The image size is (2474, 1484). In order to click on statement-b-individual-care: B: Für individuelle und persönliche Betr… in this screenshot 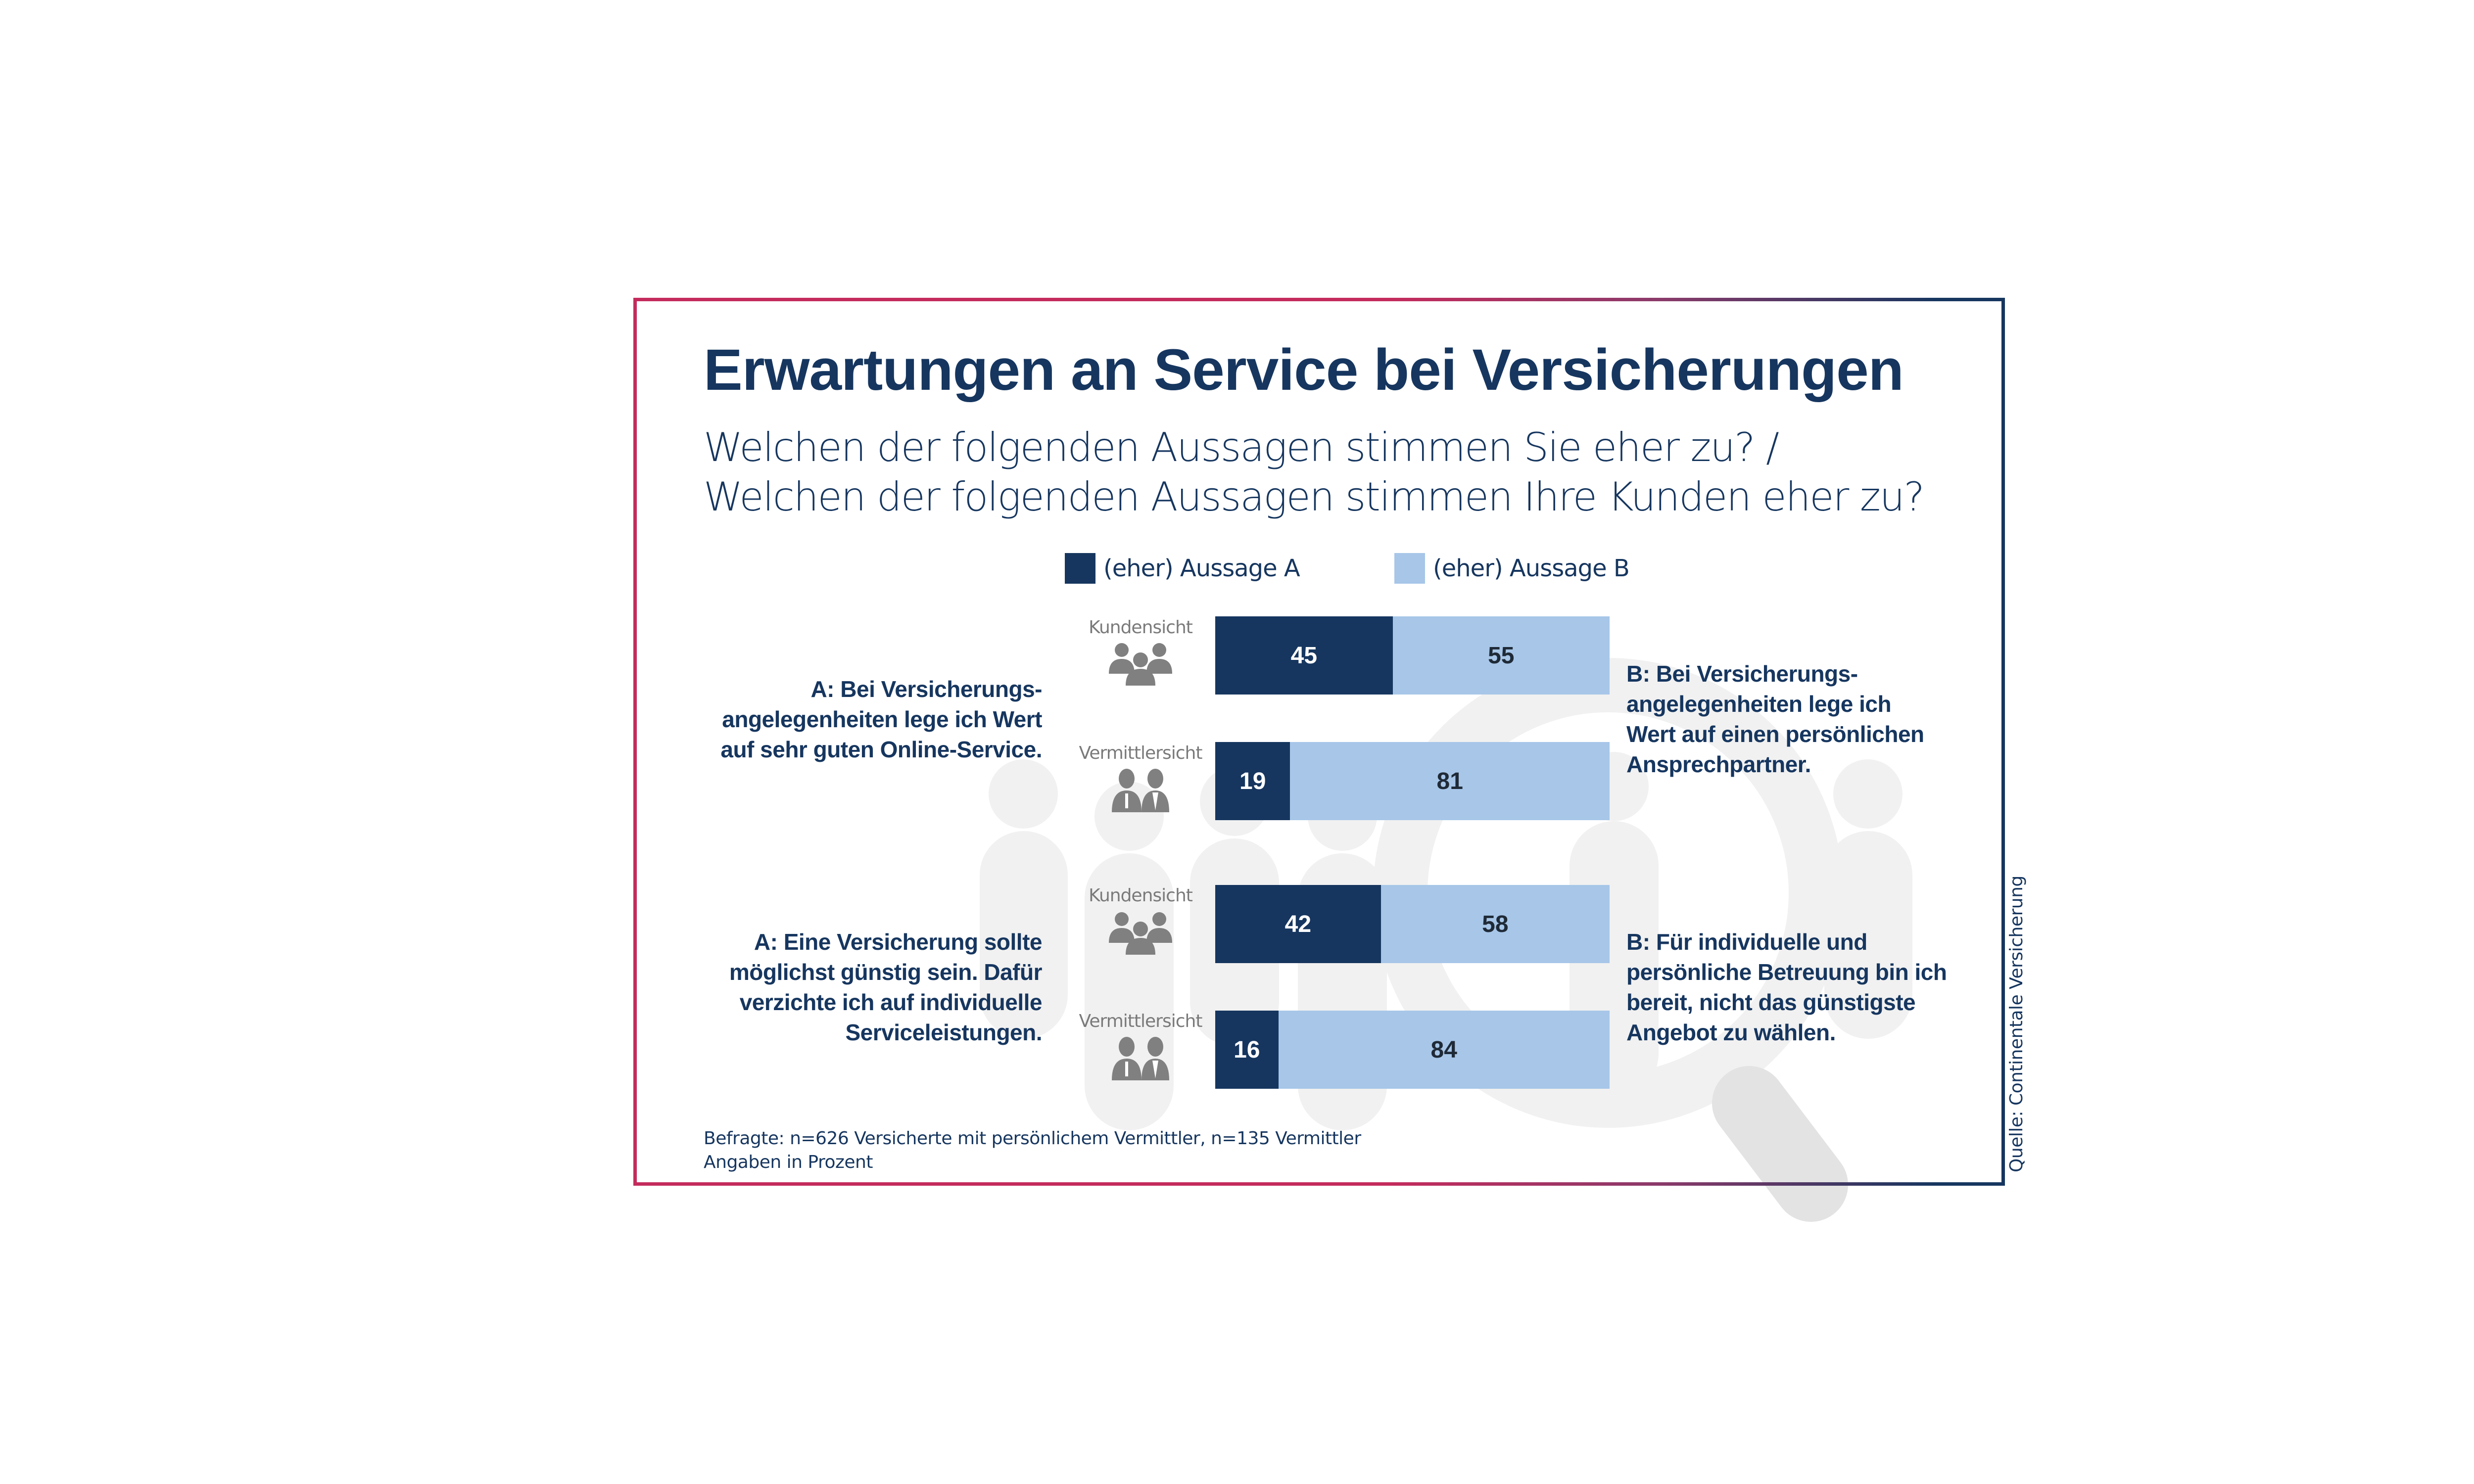, I will do `click(1787, 987)`.